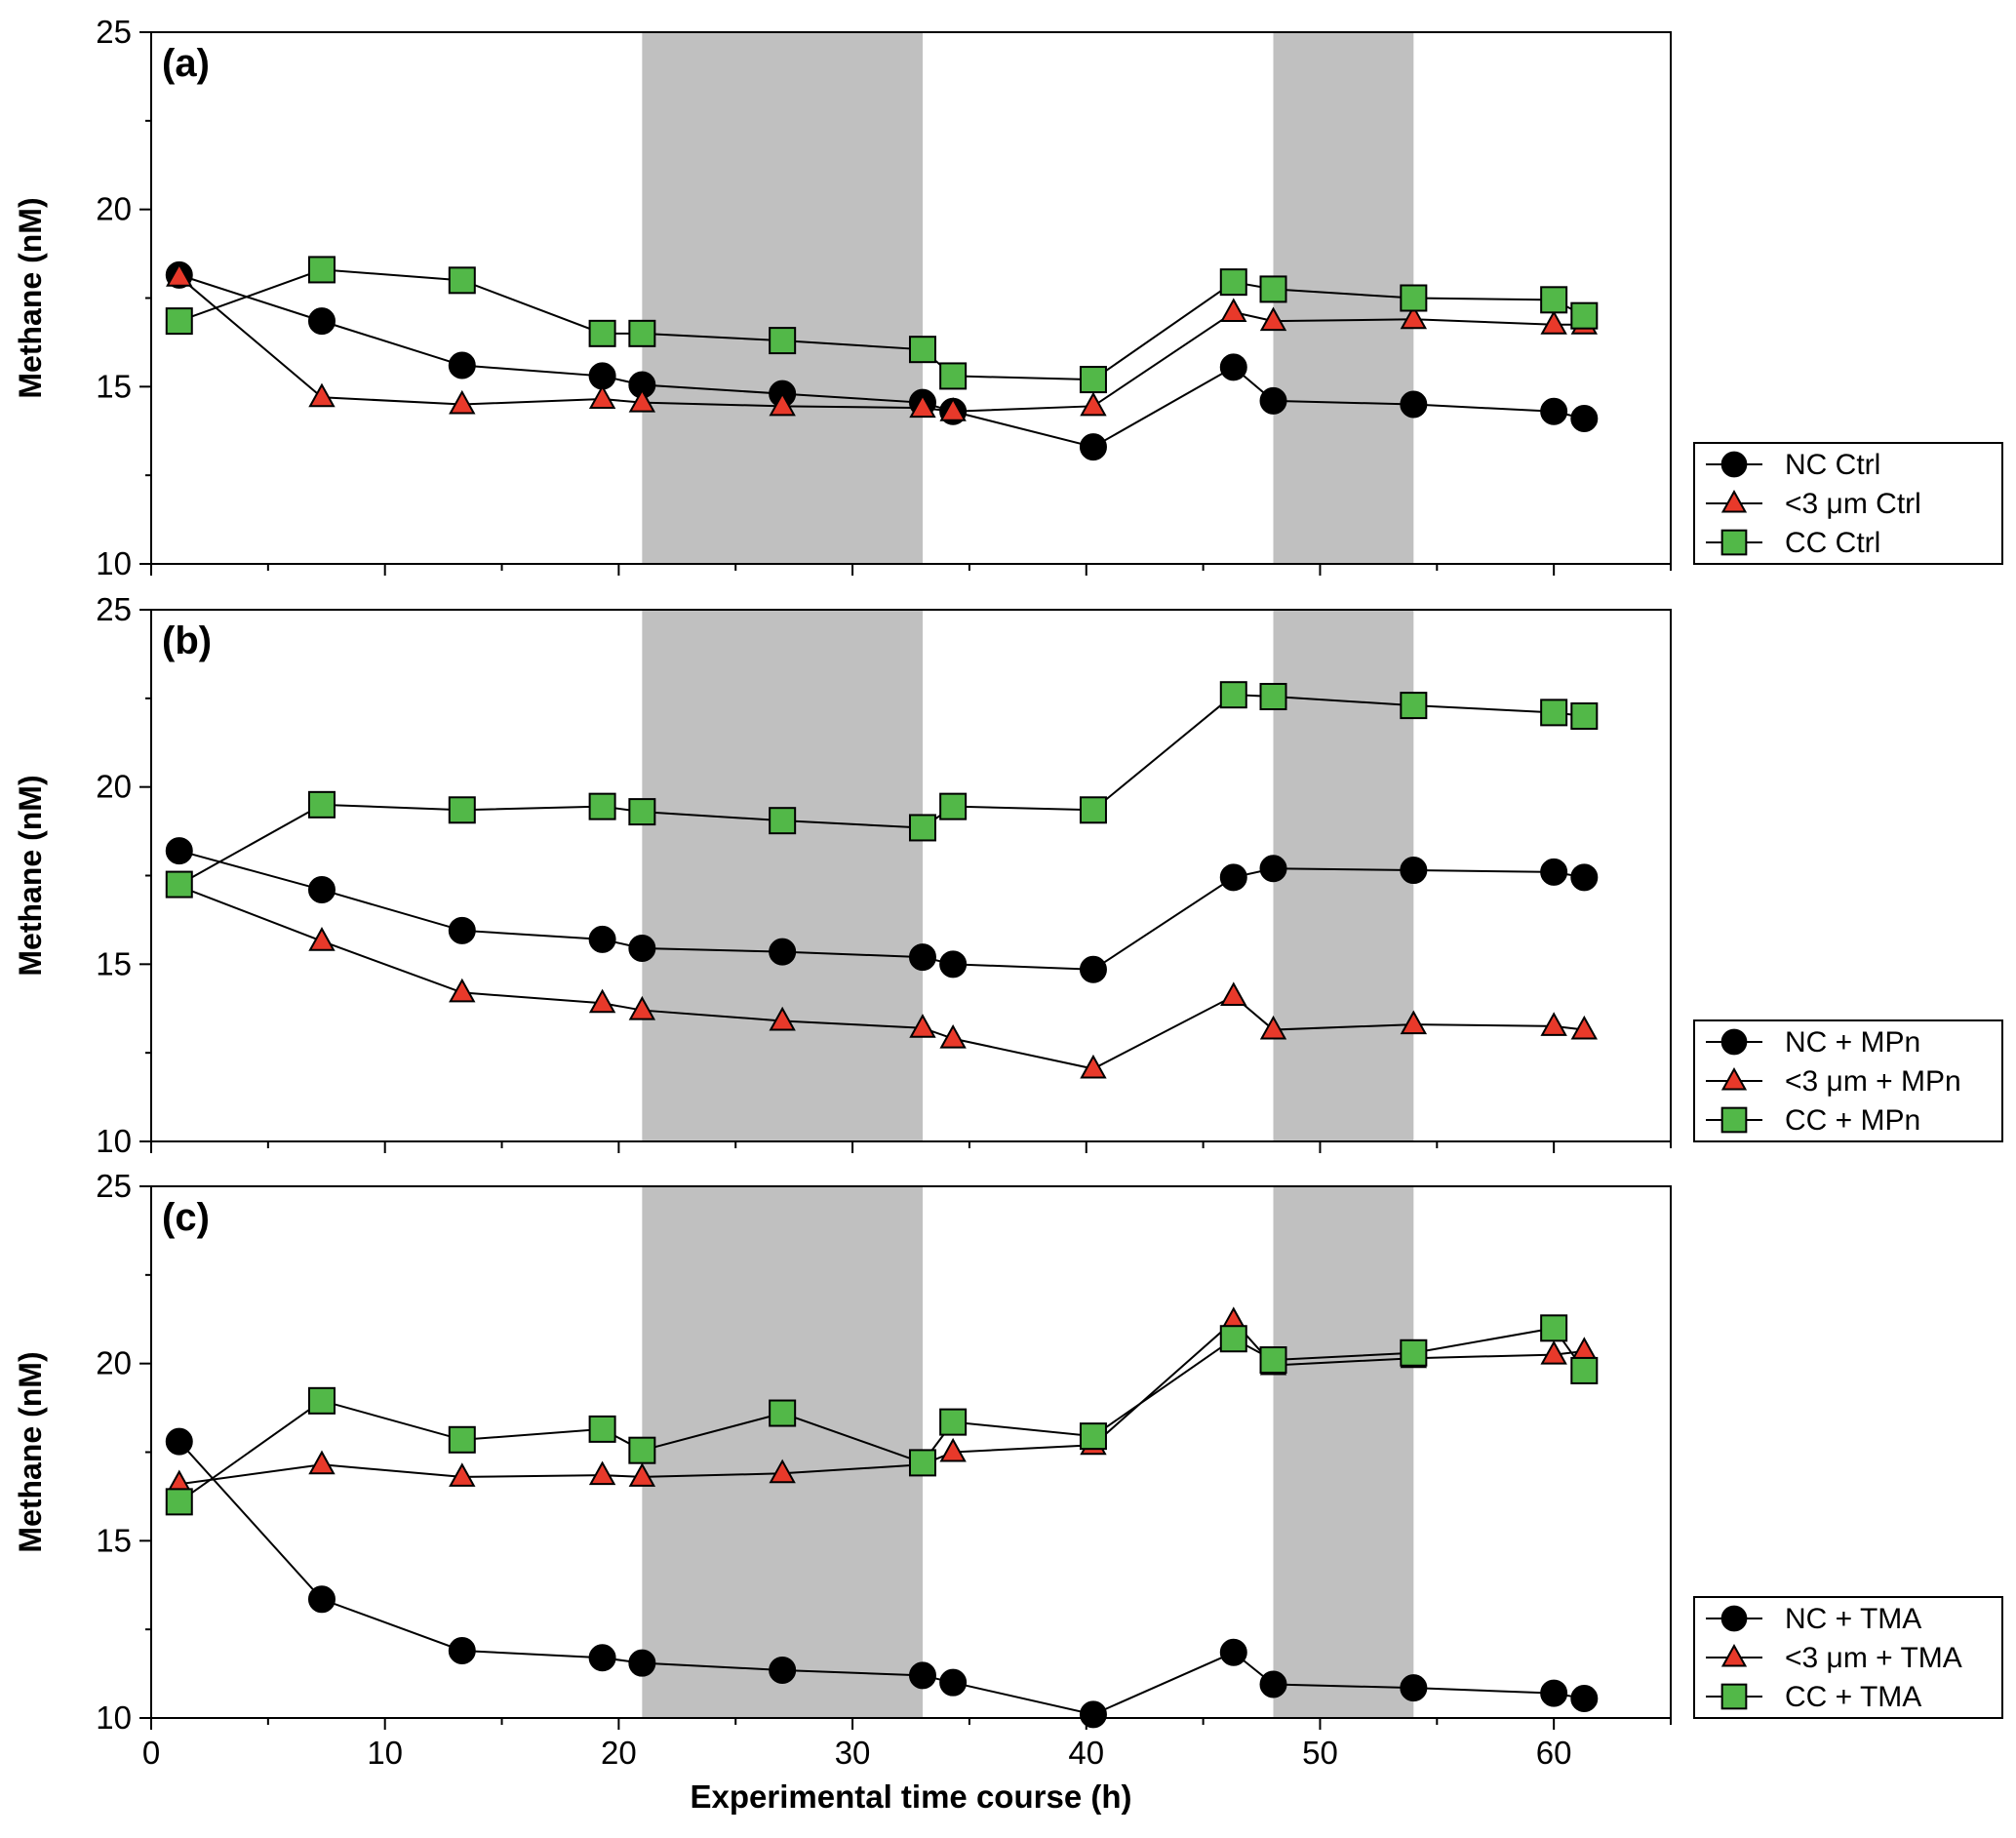 This screenshot has height=1838, width=2016. What do you see at coordinates (31, 298) in the screenshot?
I see `y-axis-label: Methane (nM)` at bounding box center [31, 298].